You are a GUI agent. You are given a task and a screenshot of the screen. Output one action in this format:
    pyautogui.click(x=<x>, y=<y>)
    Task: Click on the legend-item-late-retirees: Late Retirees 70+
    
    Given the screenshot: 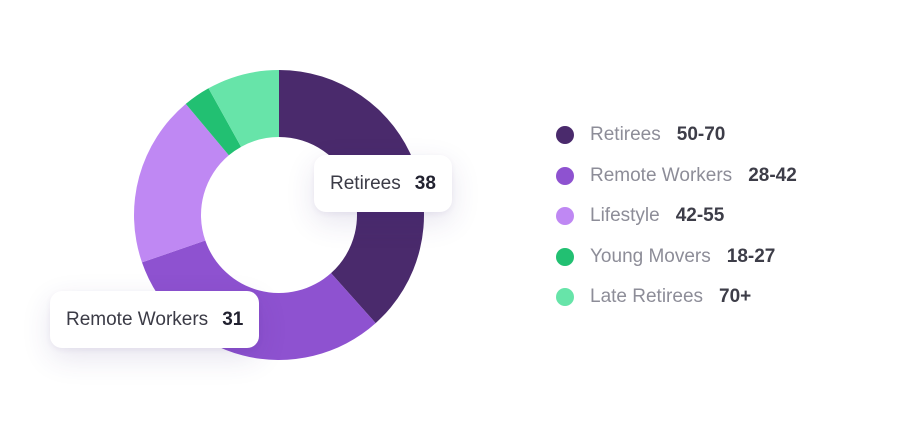 What is the action you would take?
    pyautogui.click(x=676, y=297)
    